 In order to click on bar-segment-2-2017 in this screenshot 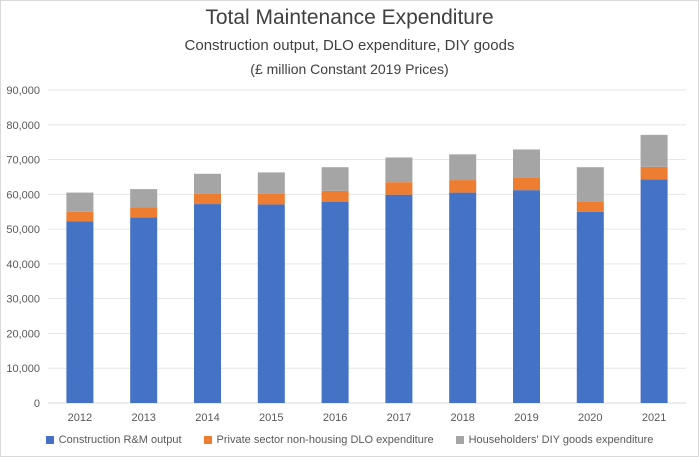, I will do `click(399, 188)`.